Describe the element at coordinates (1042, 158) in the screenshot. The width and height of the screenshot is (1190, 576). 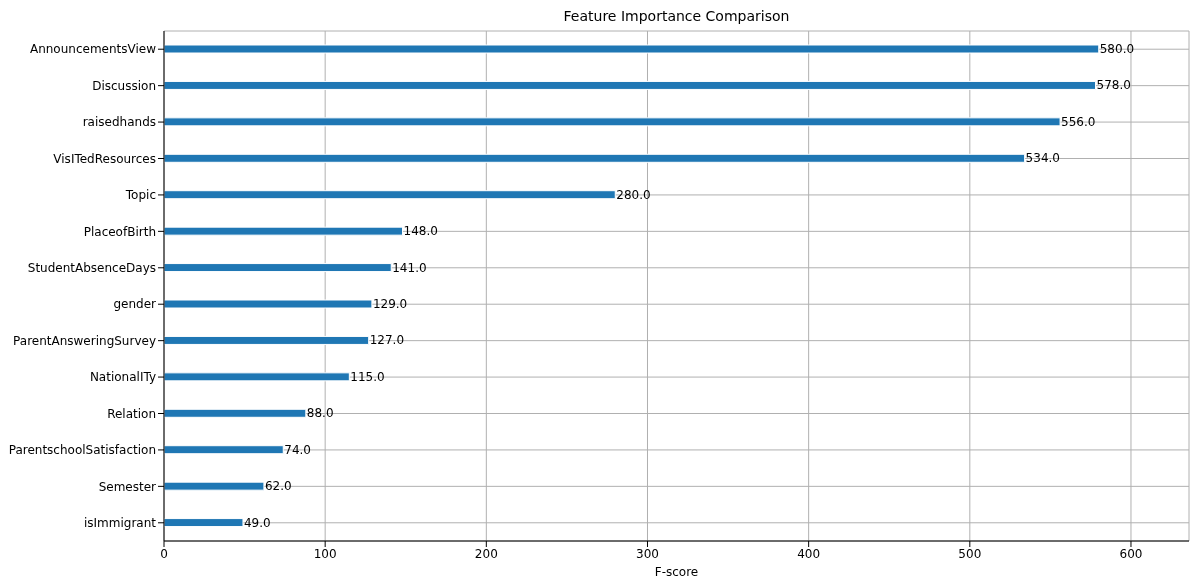
I see `data-label: 534.0` at that location.